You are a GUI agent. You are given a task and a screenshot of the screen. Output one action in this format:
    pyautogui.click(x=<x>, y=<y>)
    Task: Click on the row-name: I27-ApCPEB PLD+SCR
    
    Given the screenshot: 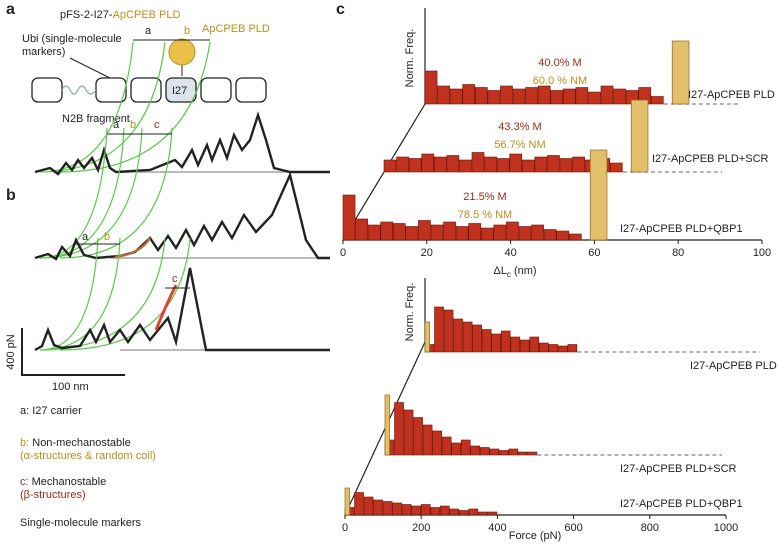 What is the action you would take?
    pyautogui.click(x=710, y=159)
    